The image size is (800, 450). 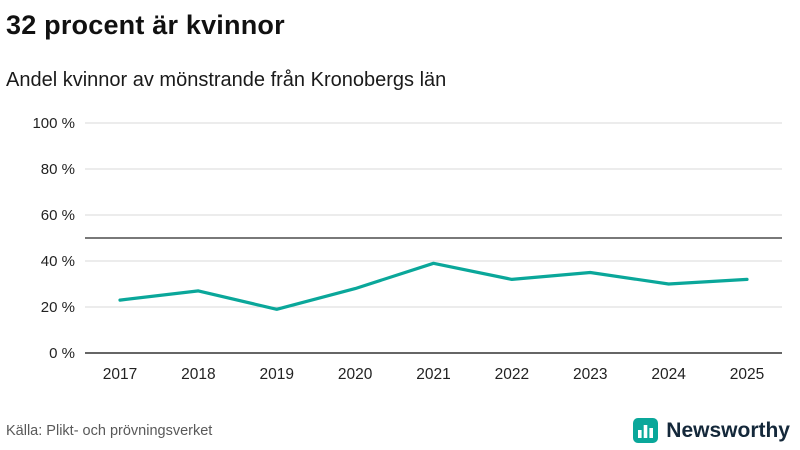 I want to click on source-text: Källa: Plikt- och prövningsverket, so click(x=109, y=430).